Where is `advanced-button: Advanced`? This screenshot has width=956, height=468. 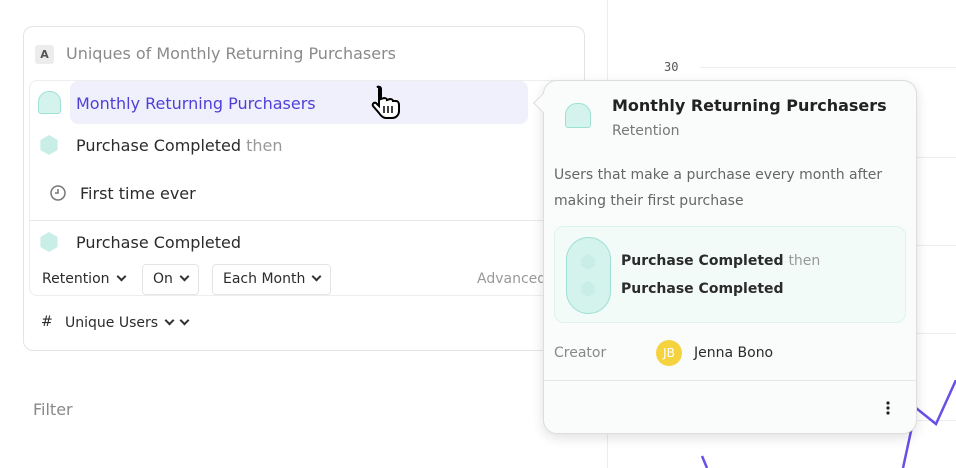 advanced-button: Advanced is located at coordinates (512, 279).